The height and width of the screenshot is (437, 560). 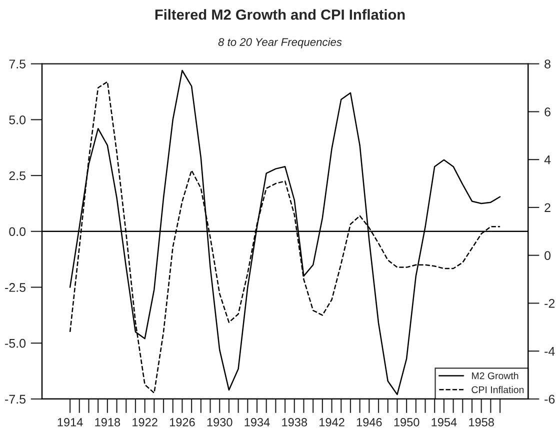 What do you see at coordinates (547, 111) in the screenshot?
I see `y2-tick-label: 6` at bounding box center [547, 111].